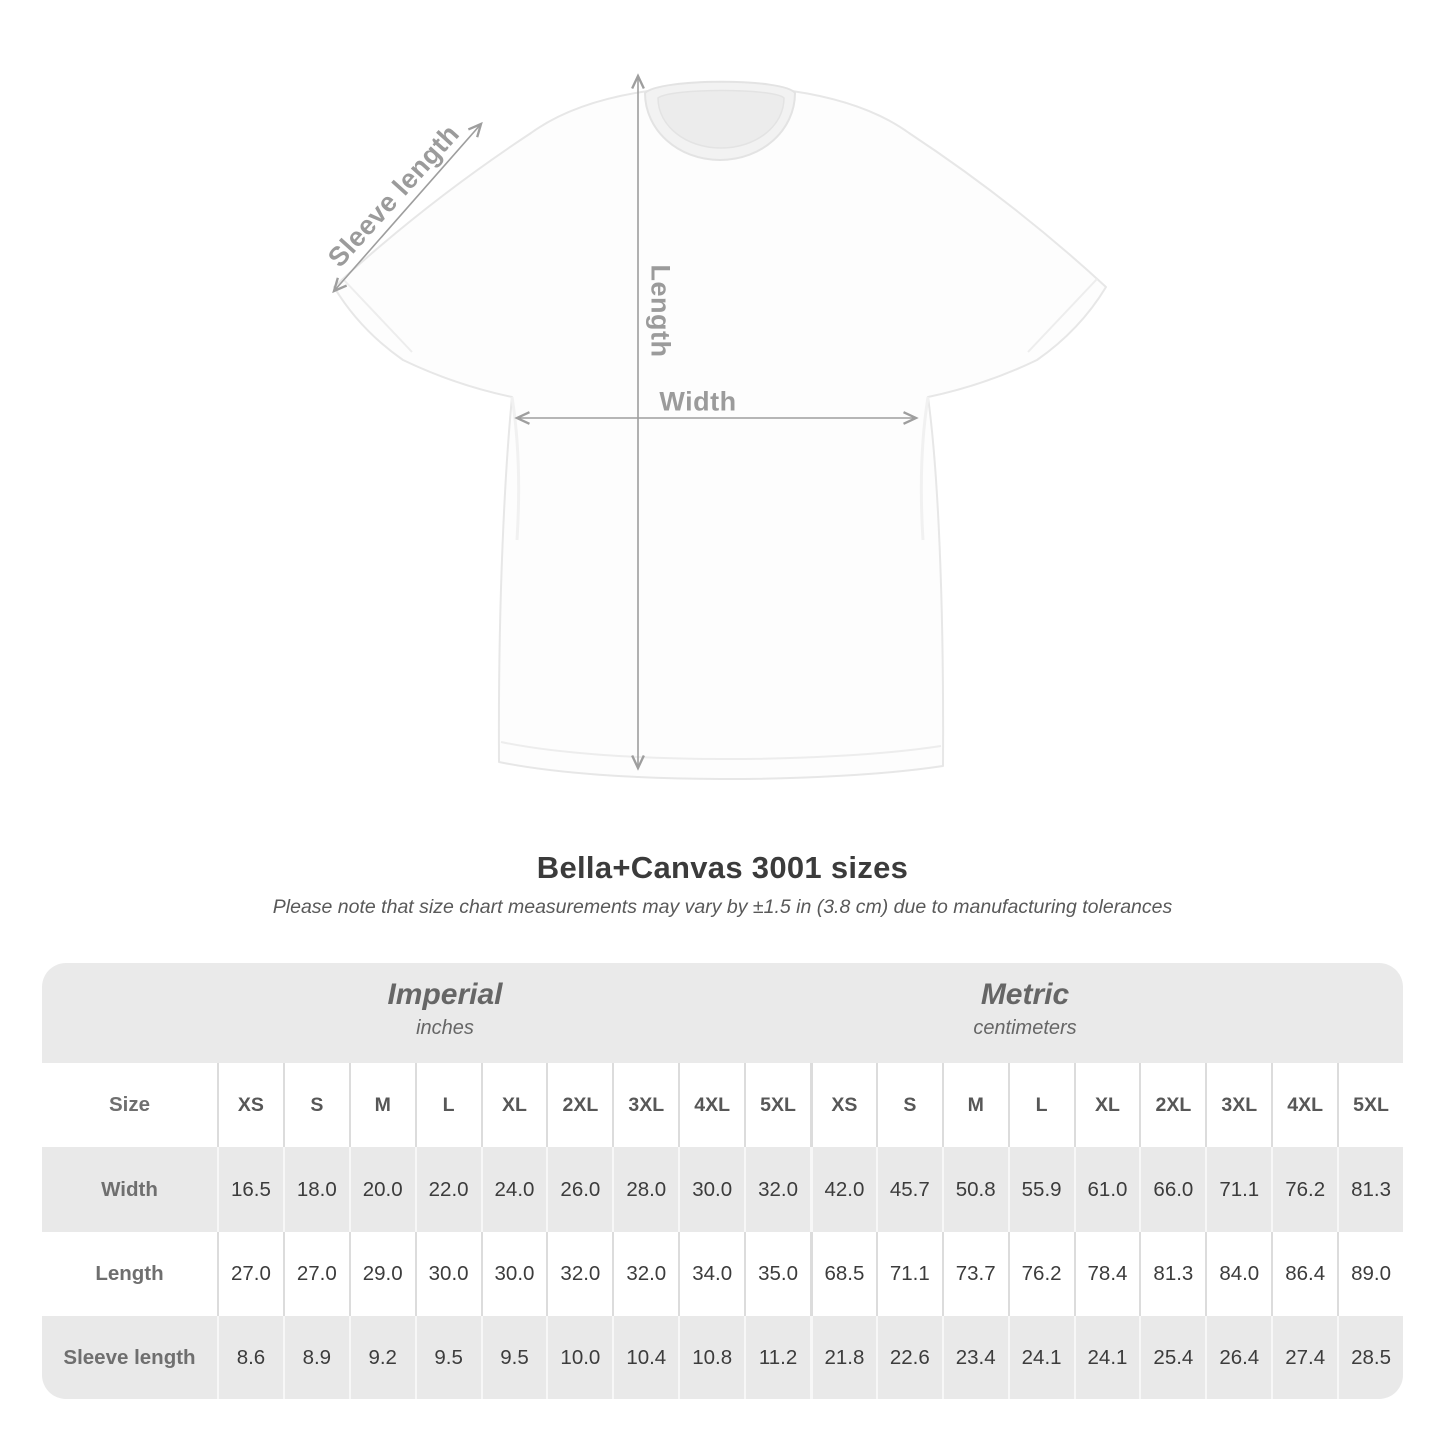 This screenshot has width=1445, height=1445. I want to click on width-label: Width, so click(698, 401).